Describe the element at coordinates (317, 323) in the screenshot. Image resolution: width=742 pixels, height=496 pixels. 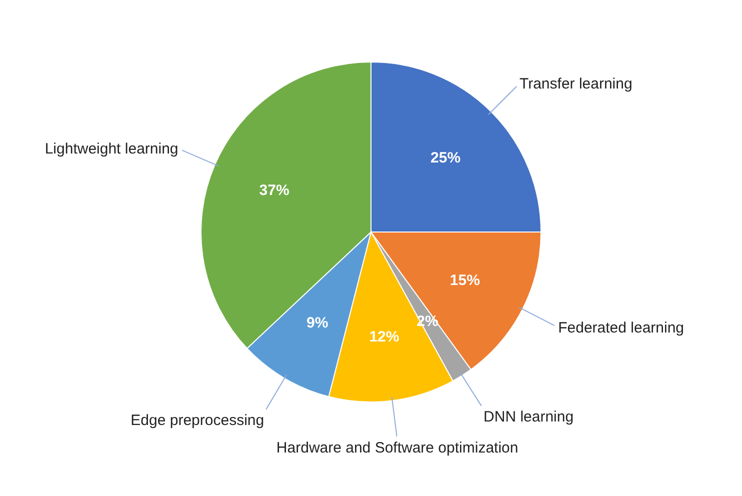
I see `data-label: 9%` at that location.